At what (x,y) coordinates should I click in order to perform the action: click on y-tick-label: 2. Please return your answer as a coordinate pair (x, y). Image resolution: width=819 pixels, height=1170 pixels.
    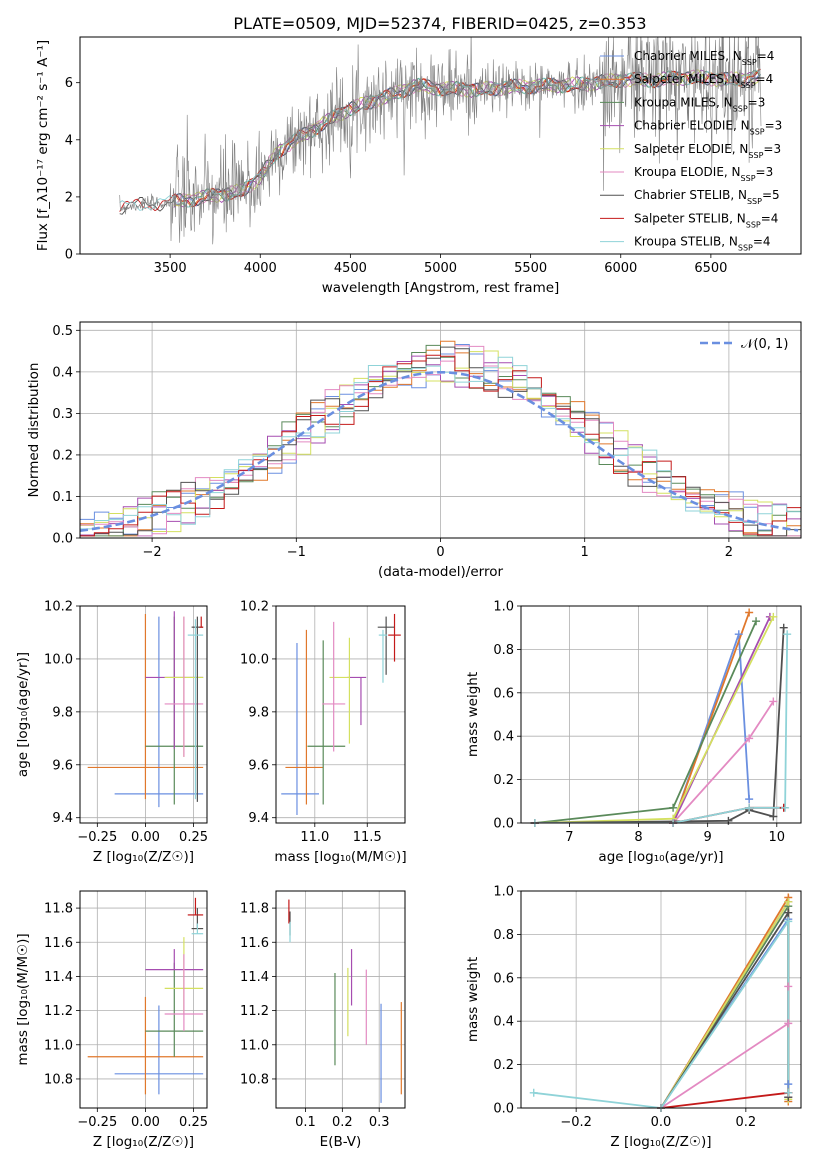
    Looking at the image, I should click on (69, 197).